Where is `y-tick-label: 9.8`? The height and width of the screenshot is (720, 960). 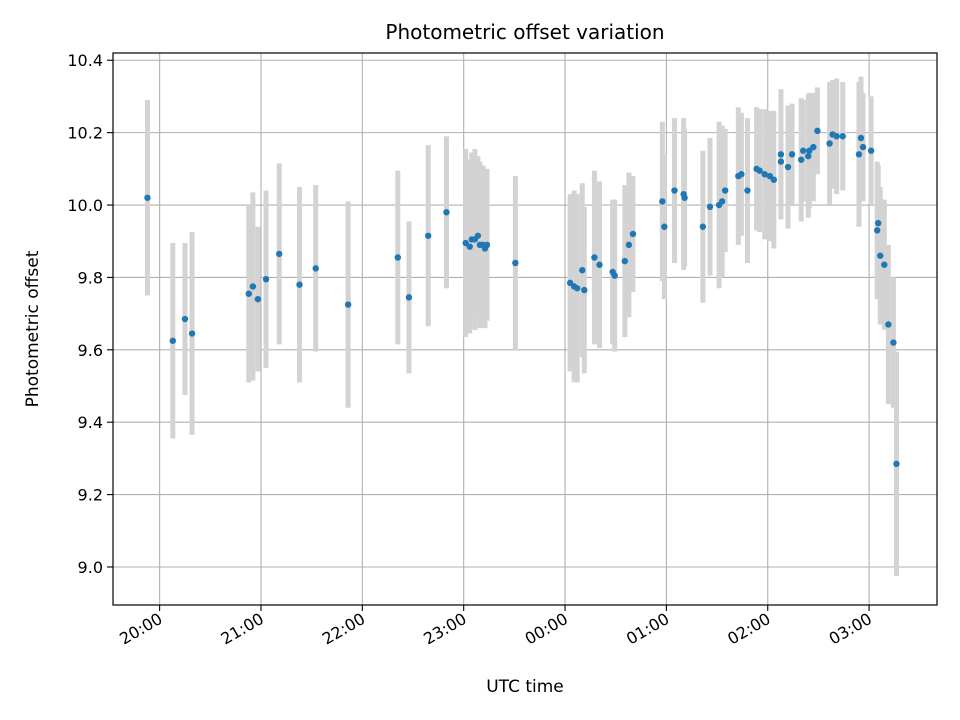
y-tick-label: 9.8 is located at coordinates (90, 277).